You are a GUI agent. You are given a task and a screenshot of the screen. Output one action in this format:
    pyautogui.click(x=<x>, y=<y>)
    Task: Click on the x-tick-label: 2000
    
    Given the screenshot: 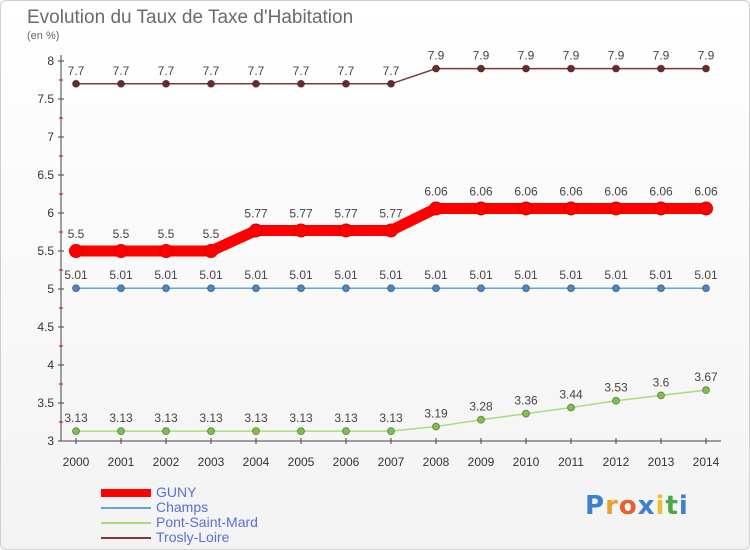 What is the action you would take?
    pyautogui.click(x=76, y=462)
    